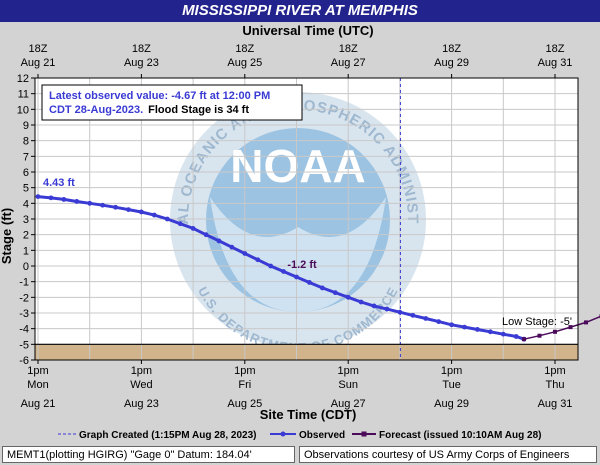  I want to click on start-value-label: 4.43 ft, so click(59, 183).